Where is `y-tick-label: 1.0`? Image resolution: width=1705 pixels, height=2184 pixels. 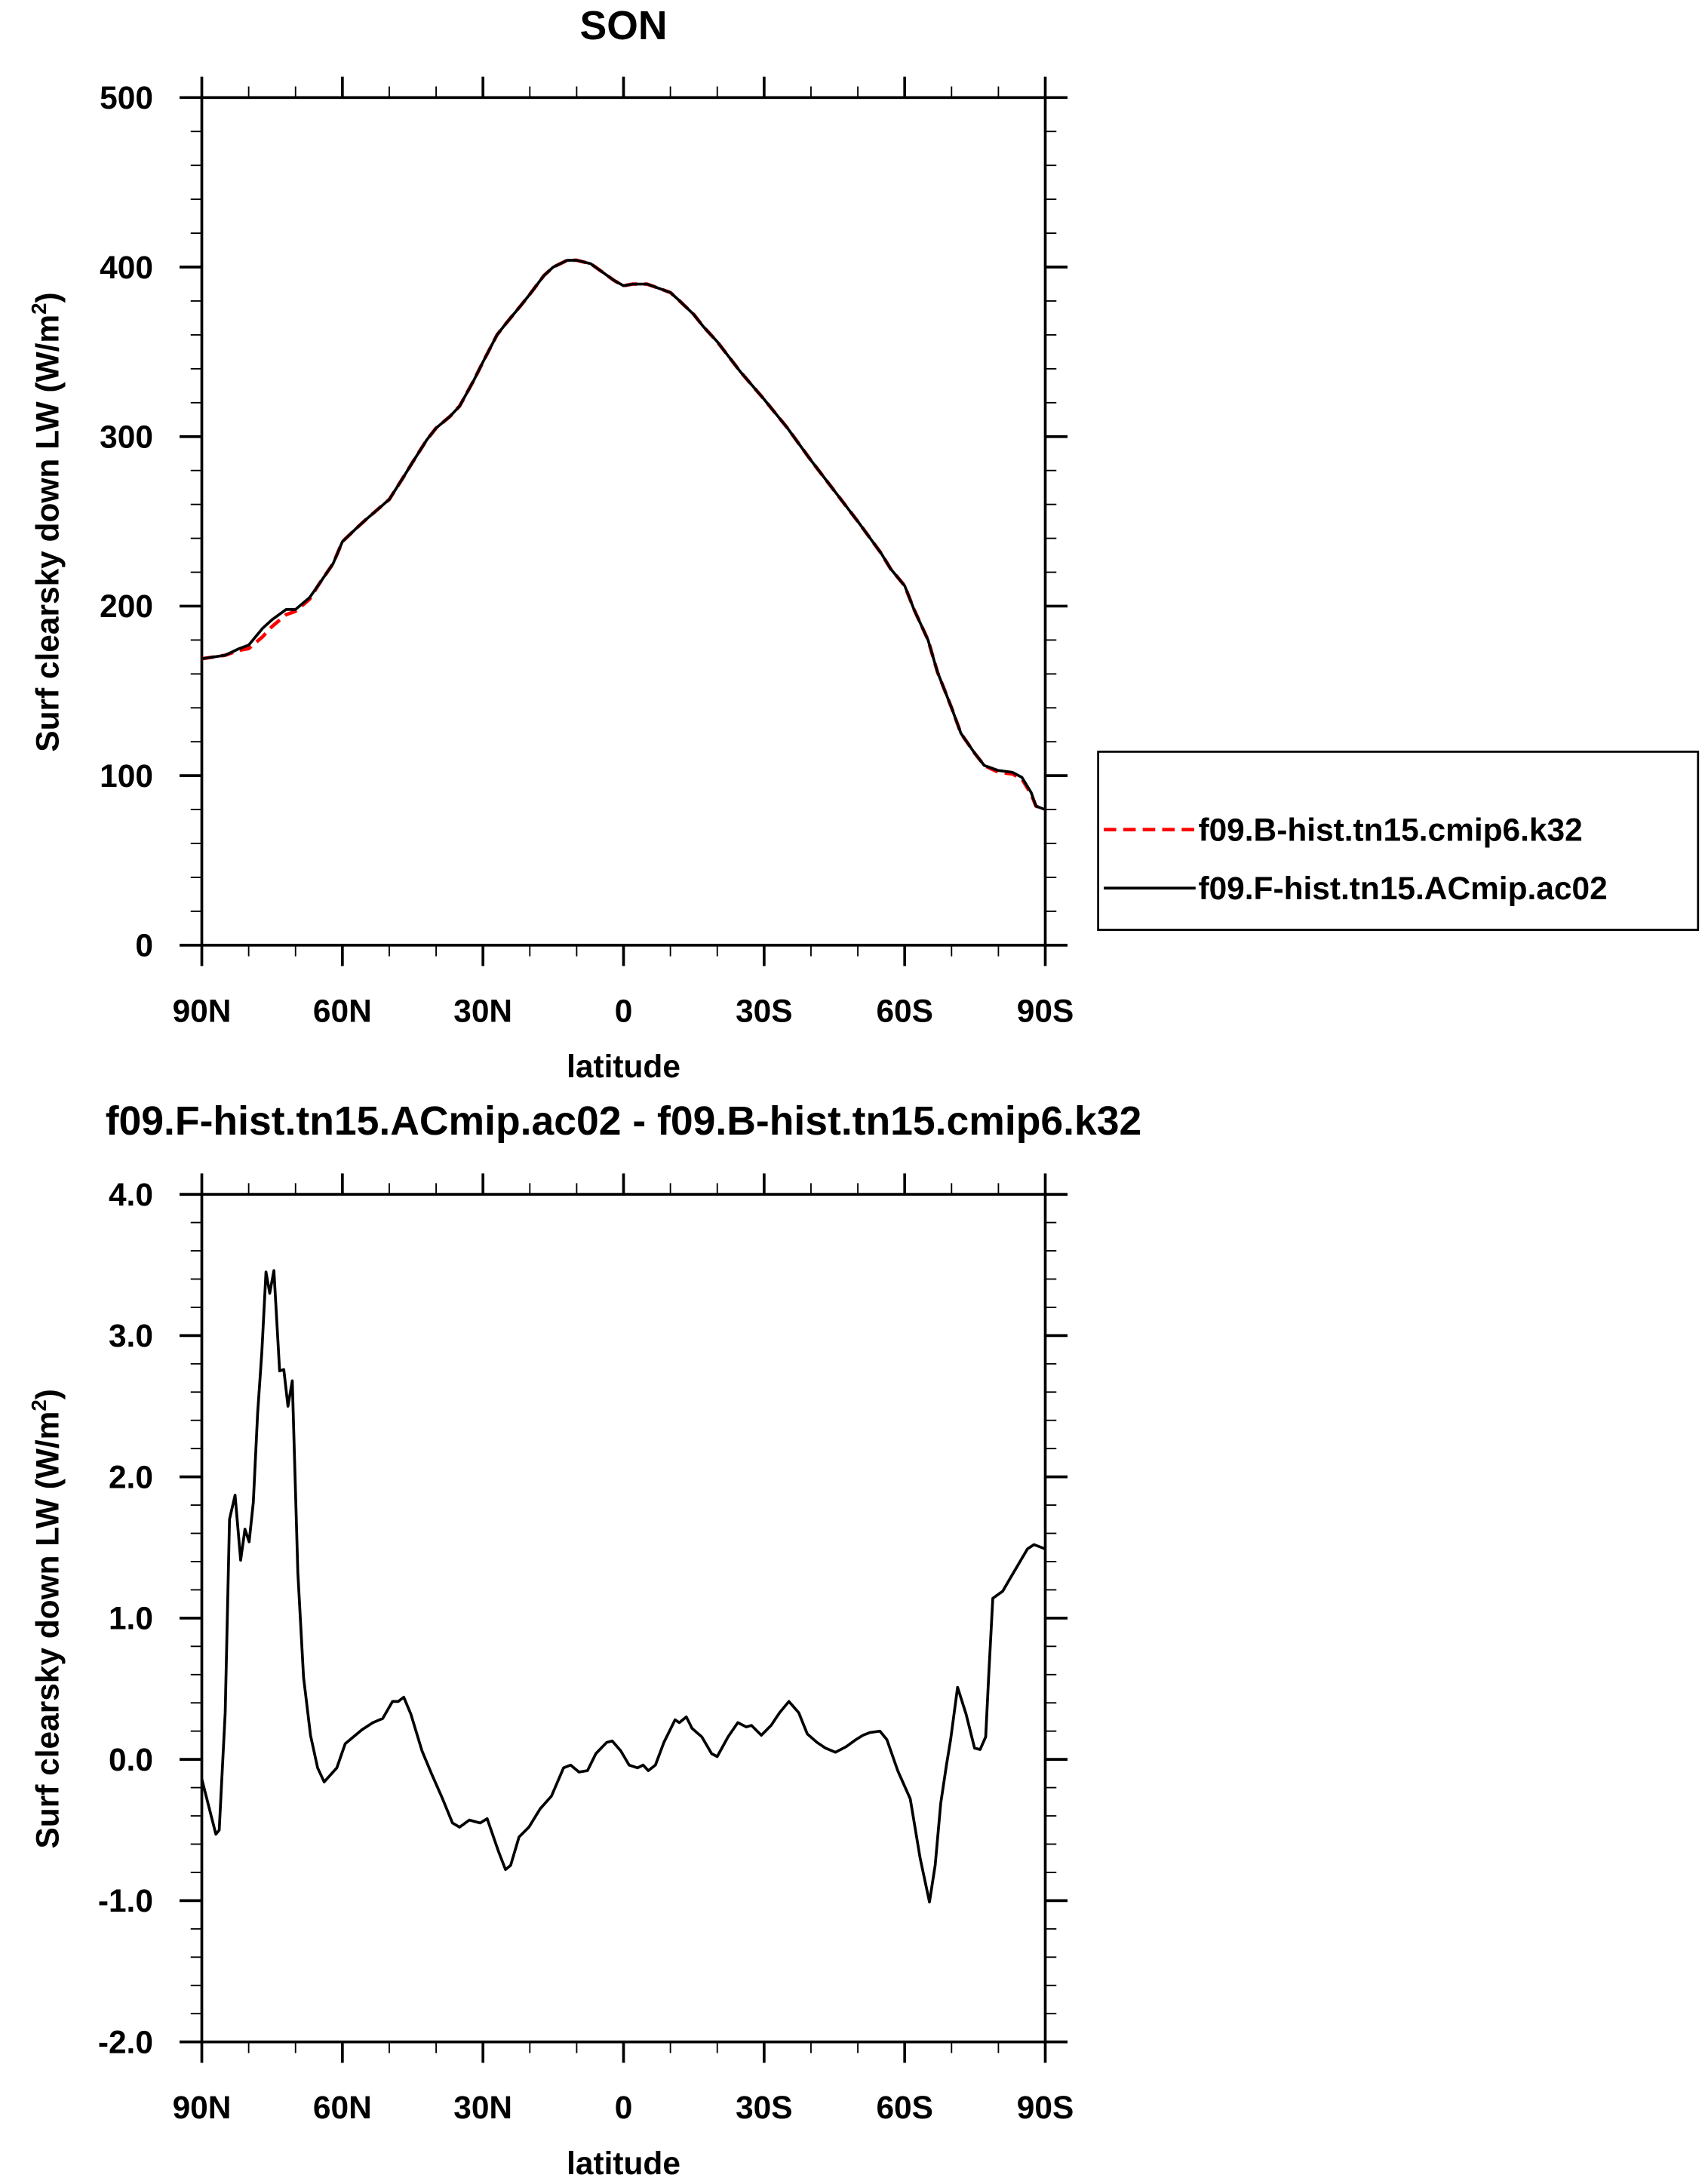 y-tick-label: 1.0 is located at coordinates (131, 1619).